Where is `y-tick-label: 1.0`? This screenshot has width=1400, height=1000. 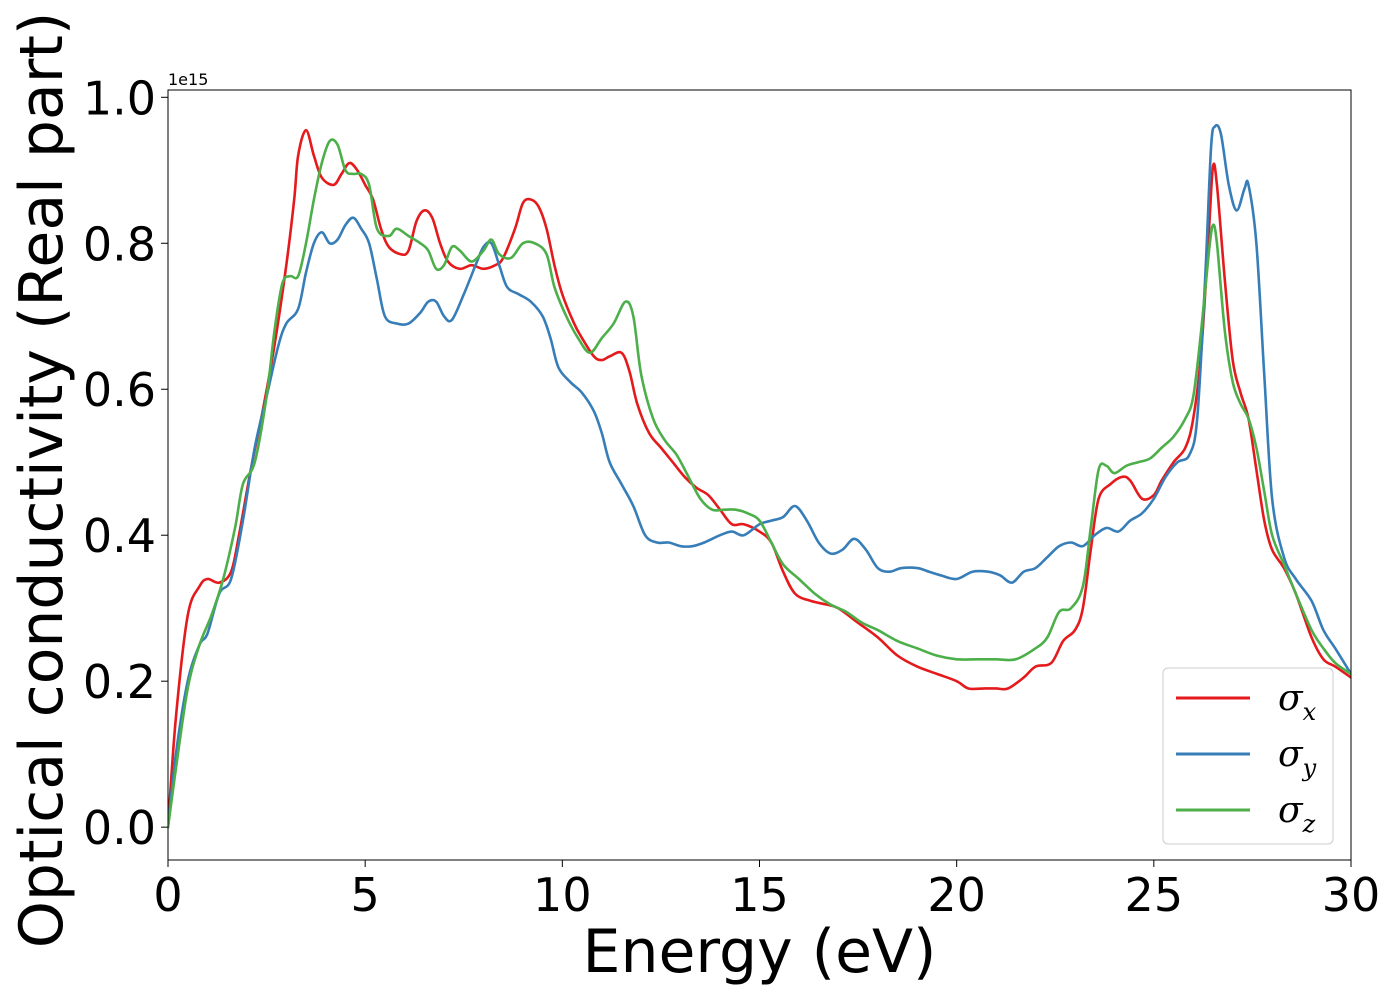 y-tick-label: 1.0 is located at coordinates (119, 98).